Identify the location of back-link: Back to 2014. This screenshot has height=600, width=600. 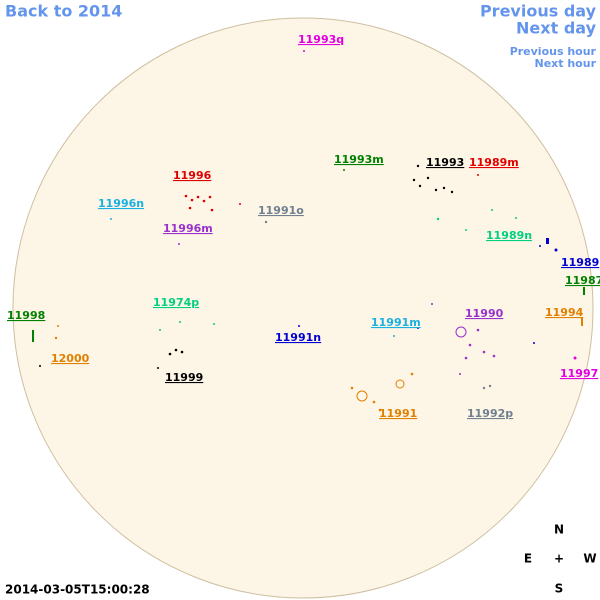
(63, 11).